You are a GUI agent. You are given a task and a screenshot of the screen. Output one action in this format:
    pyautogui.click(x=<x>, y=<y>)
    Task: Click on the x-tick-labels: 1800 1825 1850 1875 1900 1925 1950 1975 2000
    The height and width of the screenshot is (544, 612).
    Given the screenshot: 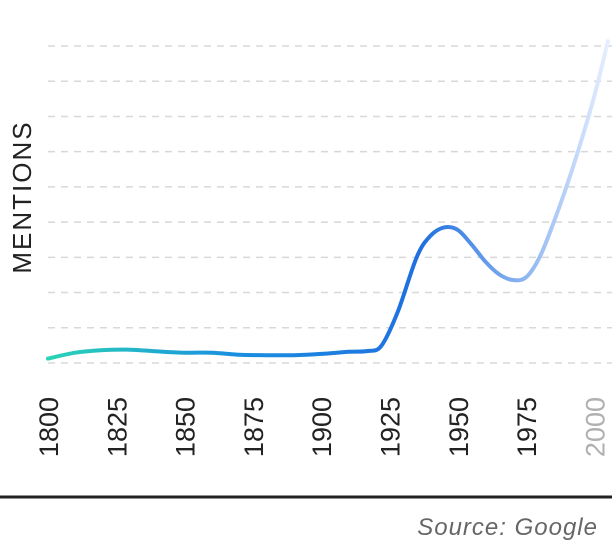 What is the action you would take?
    pyautogui.click(x=322, y=427)
    